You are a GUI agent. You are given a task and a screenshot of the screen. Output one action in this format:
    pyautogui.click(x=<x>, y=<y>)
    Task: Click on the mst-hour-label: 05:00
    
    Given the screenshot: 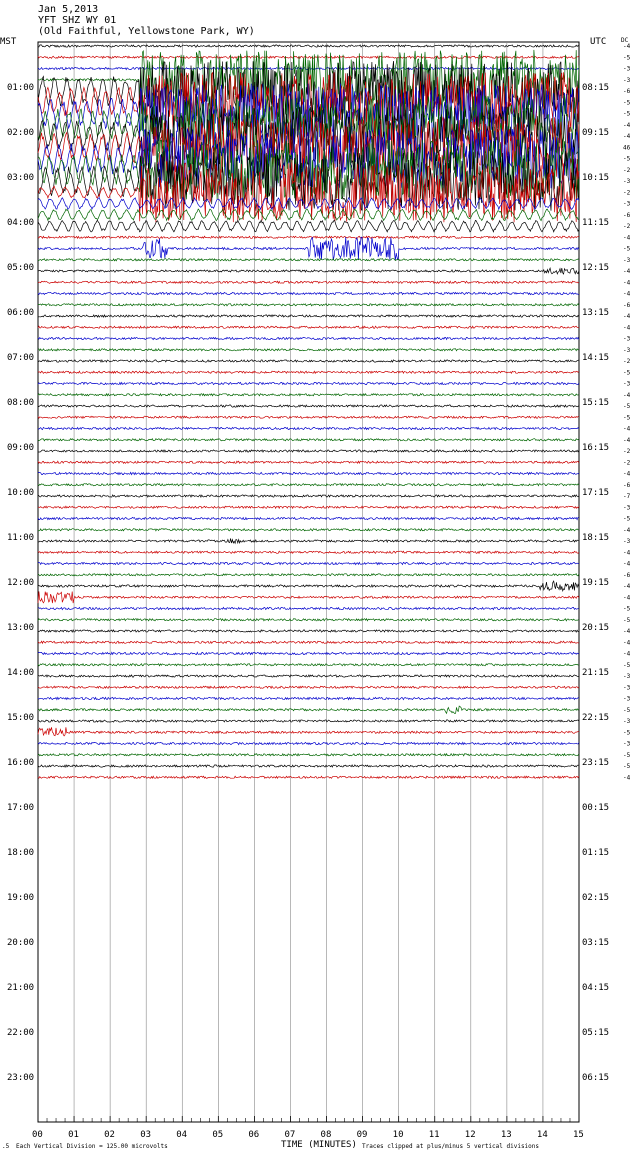 What is the action you would take?
    pyautogui.click(x=20, y=268)
    